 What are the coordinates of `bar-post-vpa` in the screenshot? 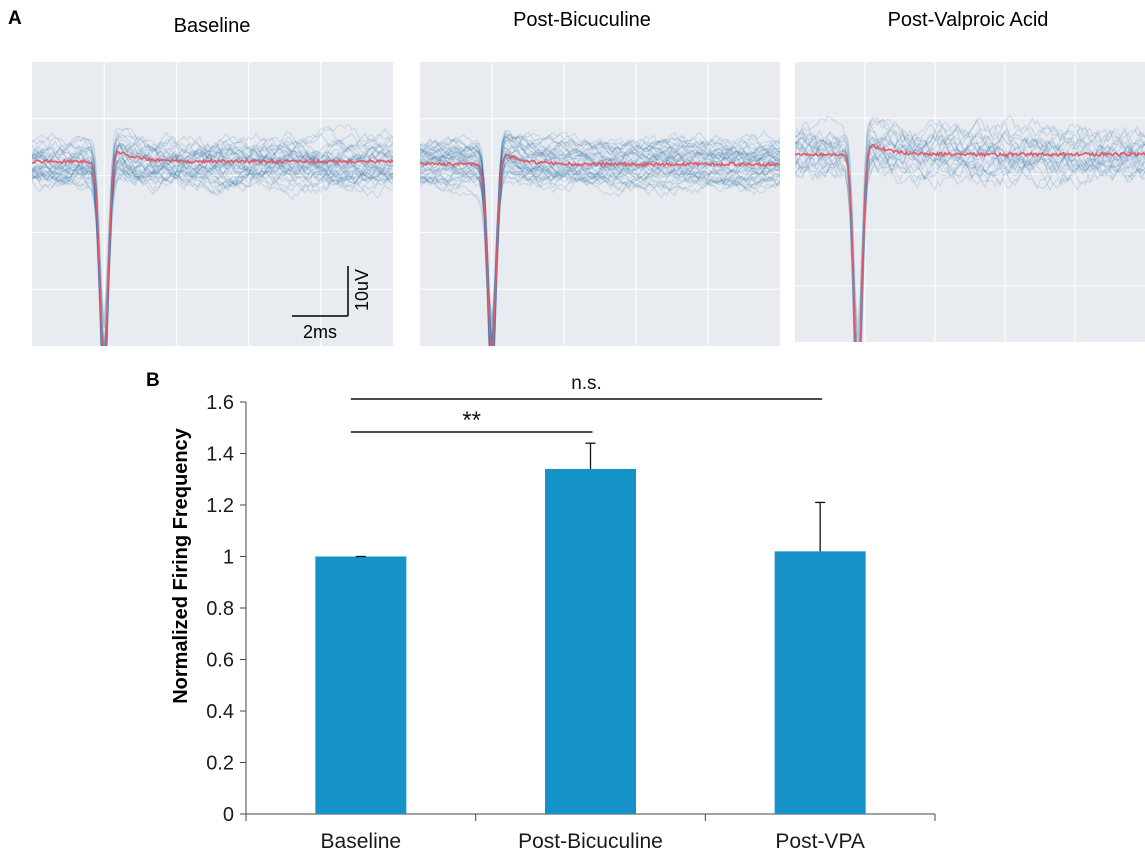 It's located at (820, 682).